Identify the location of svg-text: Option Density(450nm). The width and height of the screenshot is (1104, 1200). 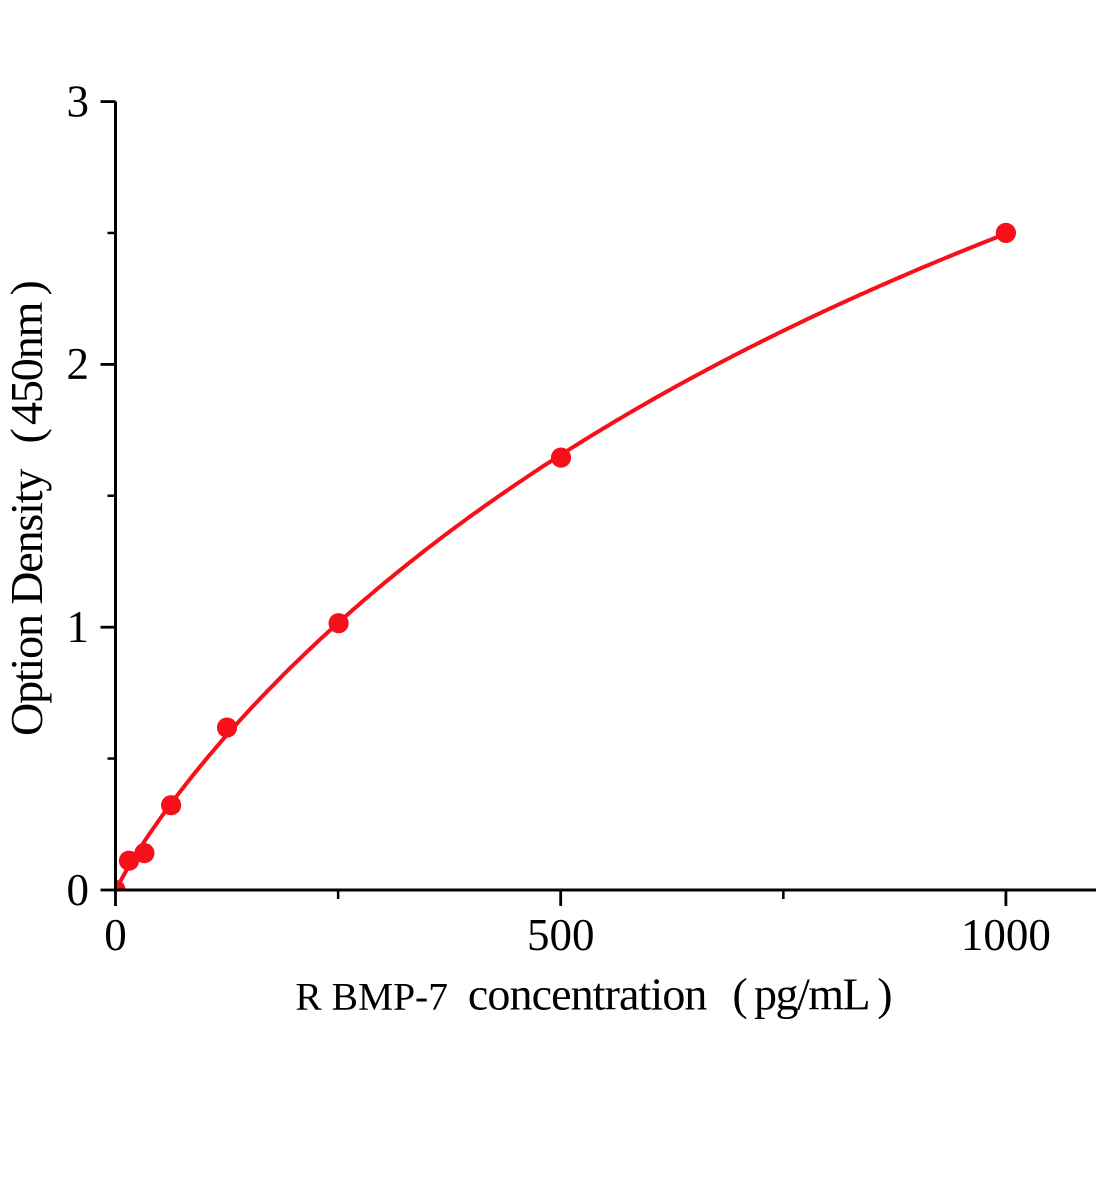
(26, 508).